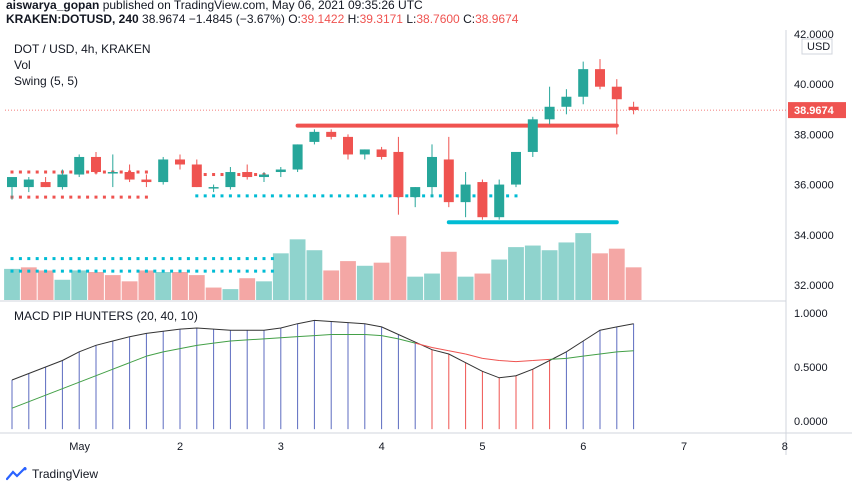 The height and width of the screenshot is (485, 852). I want to click on last-price-tag-label: 38.9674, so click(814, 111).